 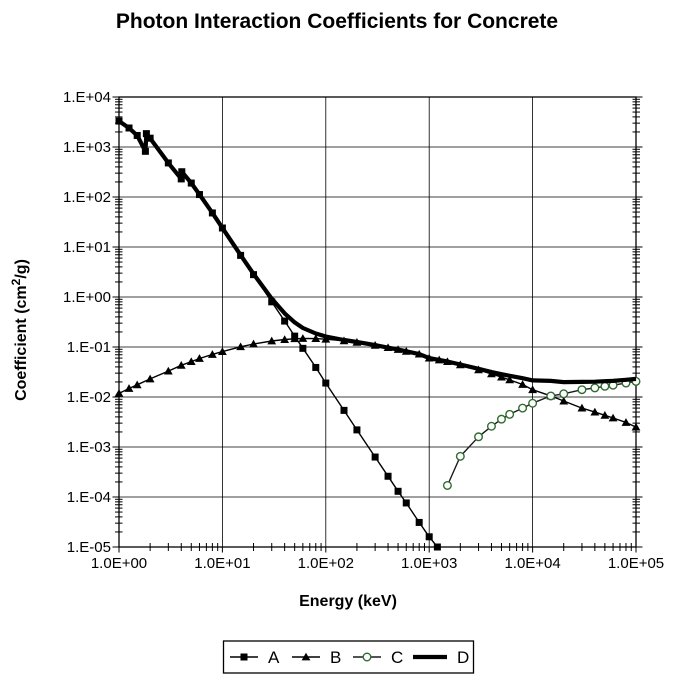 I want to click on y-tick-label: 1.E-02, so click(x=89, y=397).